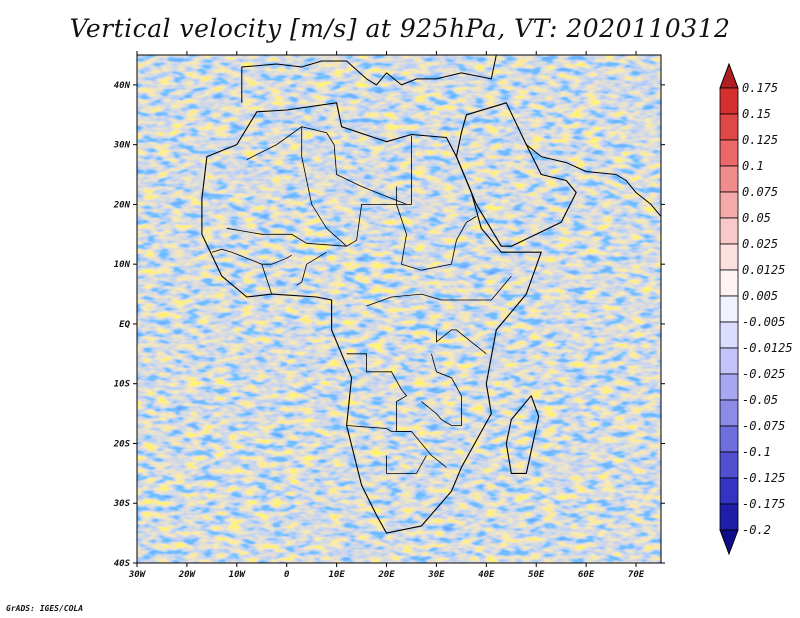  What do you see at coordinates (122, 205) in the screenshot?
I see `lat-tick-label: 20N` at bounding box center [122, 205].